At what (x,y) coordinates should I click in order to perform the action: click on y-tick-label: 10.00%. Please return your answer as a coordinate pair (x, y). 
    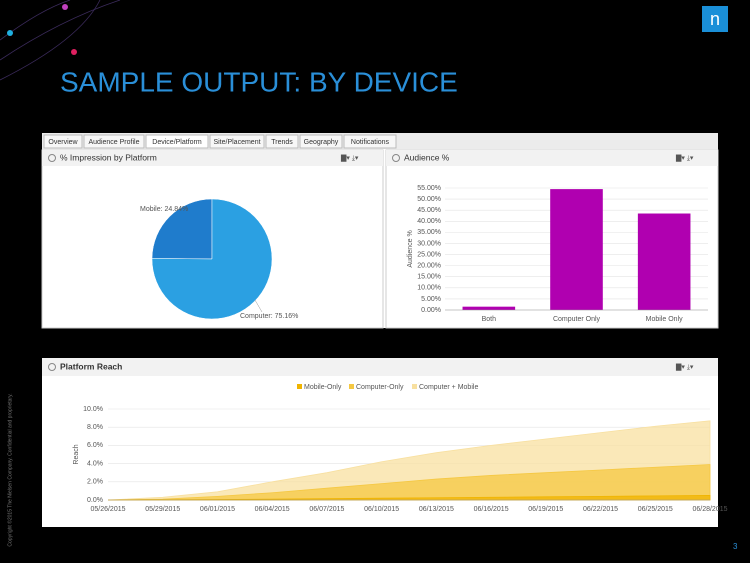
    Looking at the image, I should click on (429, 288).